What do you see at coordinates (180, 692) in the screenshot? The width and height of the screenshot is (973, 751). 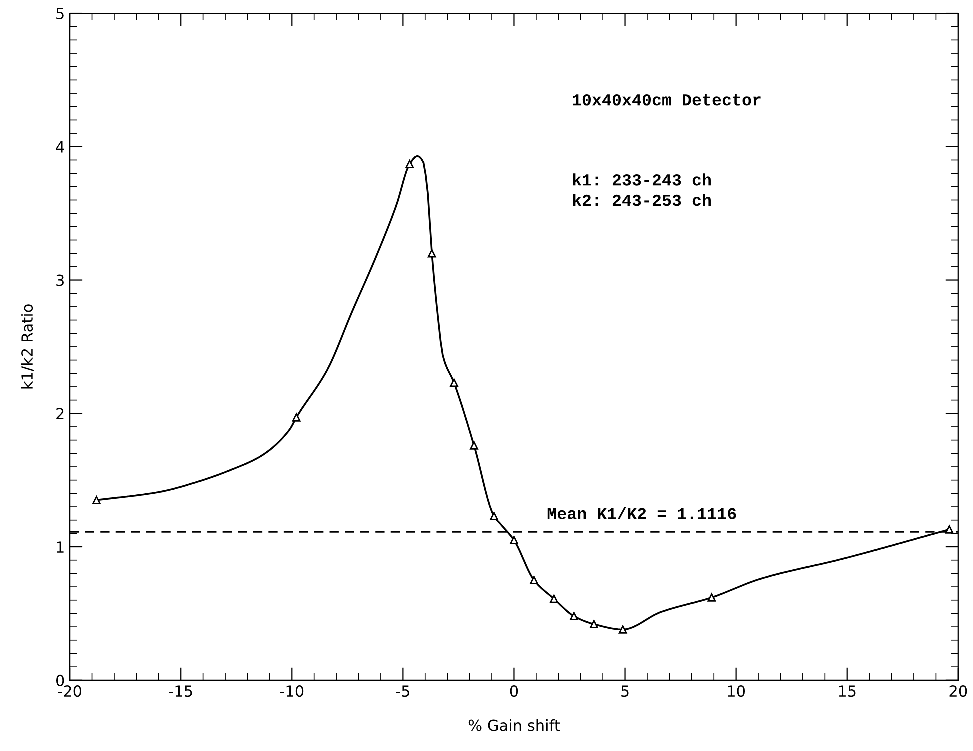 I see `x-tick-label: -15` at bounding box center [180, 692].